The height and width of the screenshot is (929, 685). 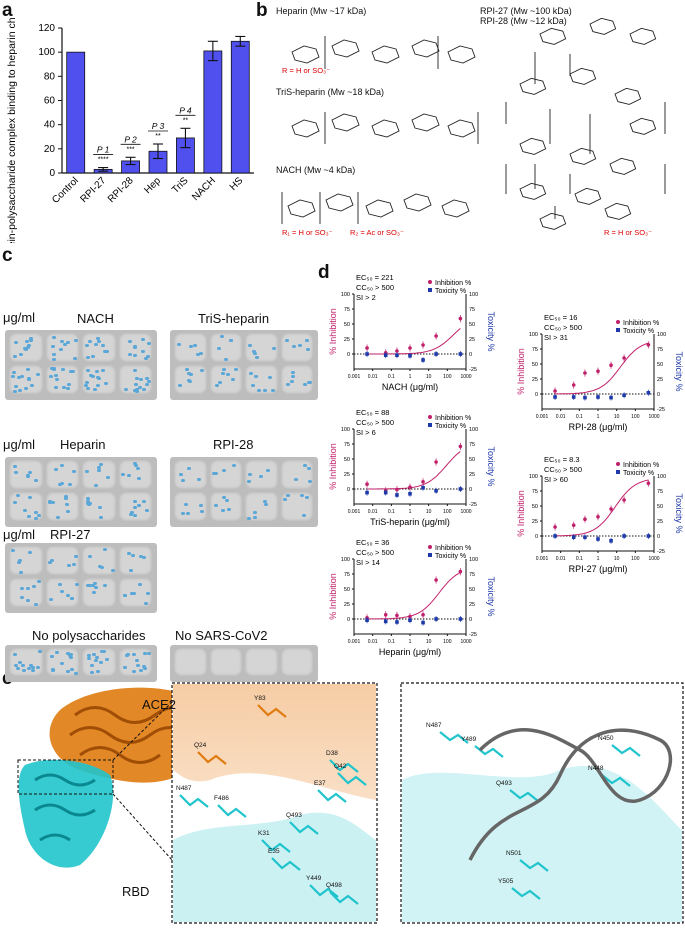 What do you see at coordinates (221, 635) in the screenshot?
I see `label-nosars: No SARS-CoV2` at bounding box center [221, 635].